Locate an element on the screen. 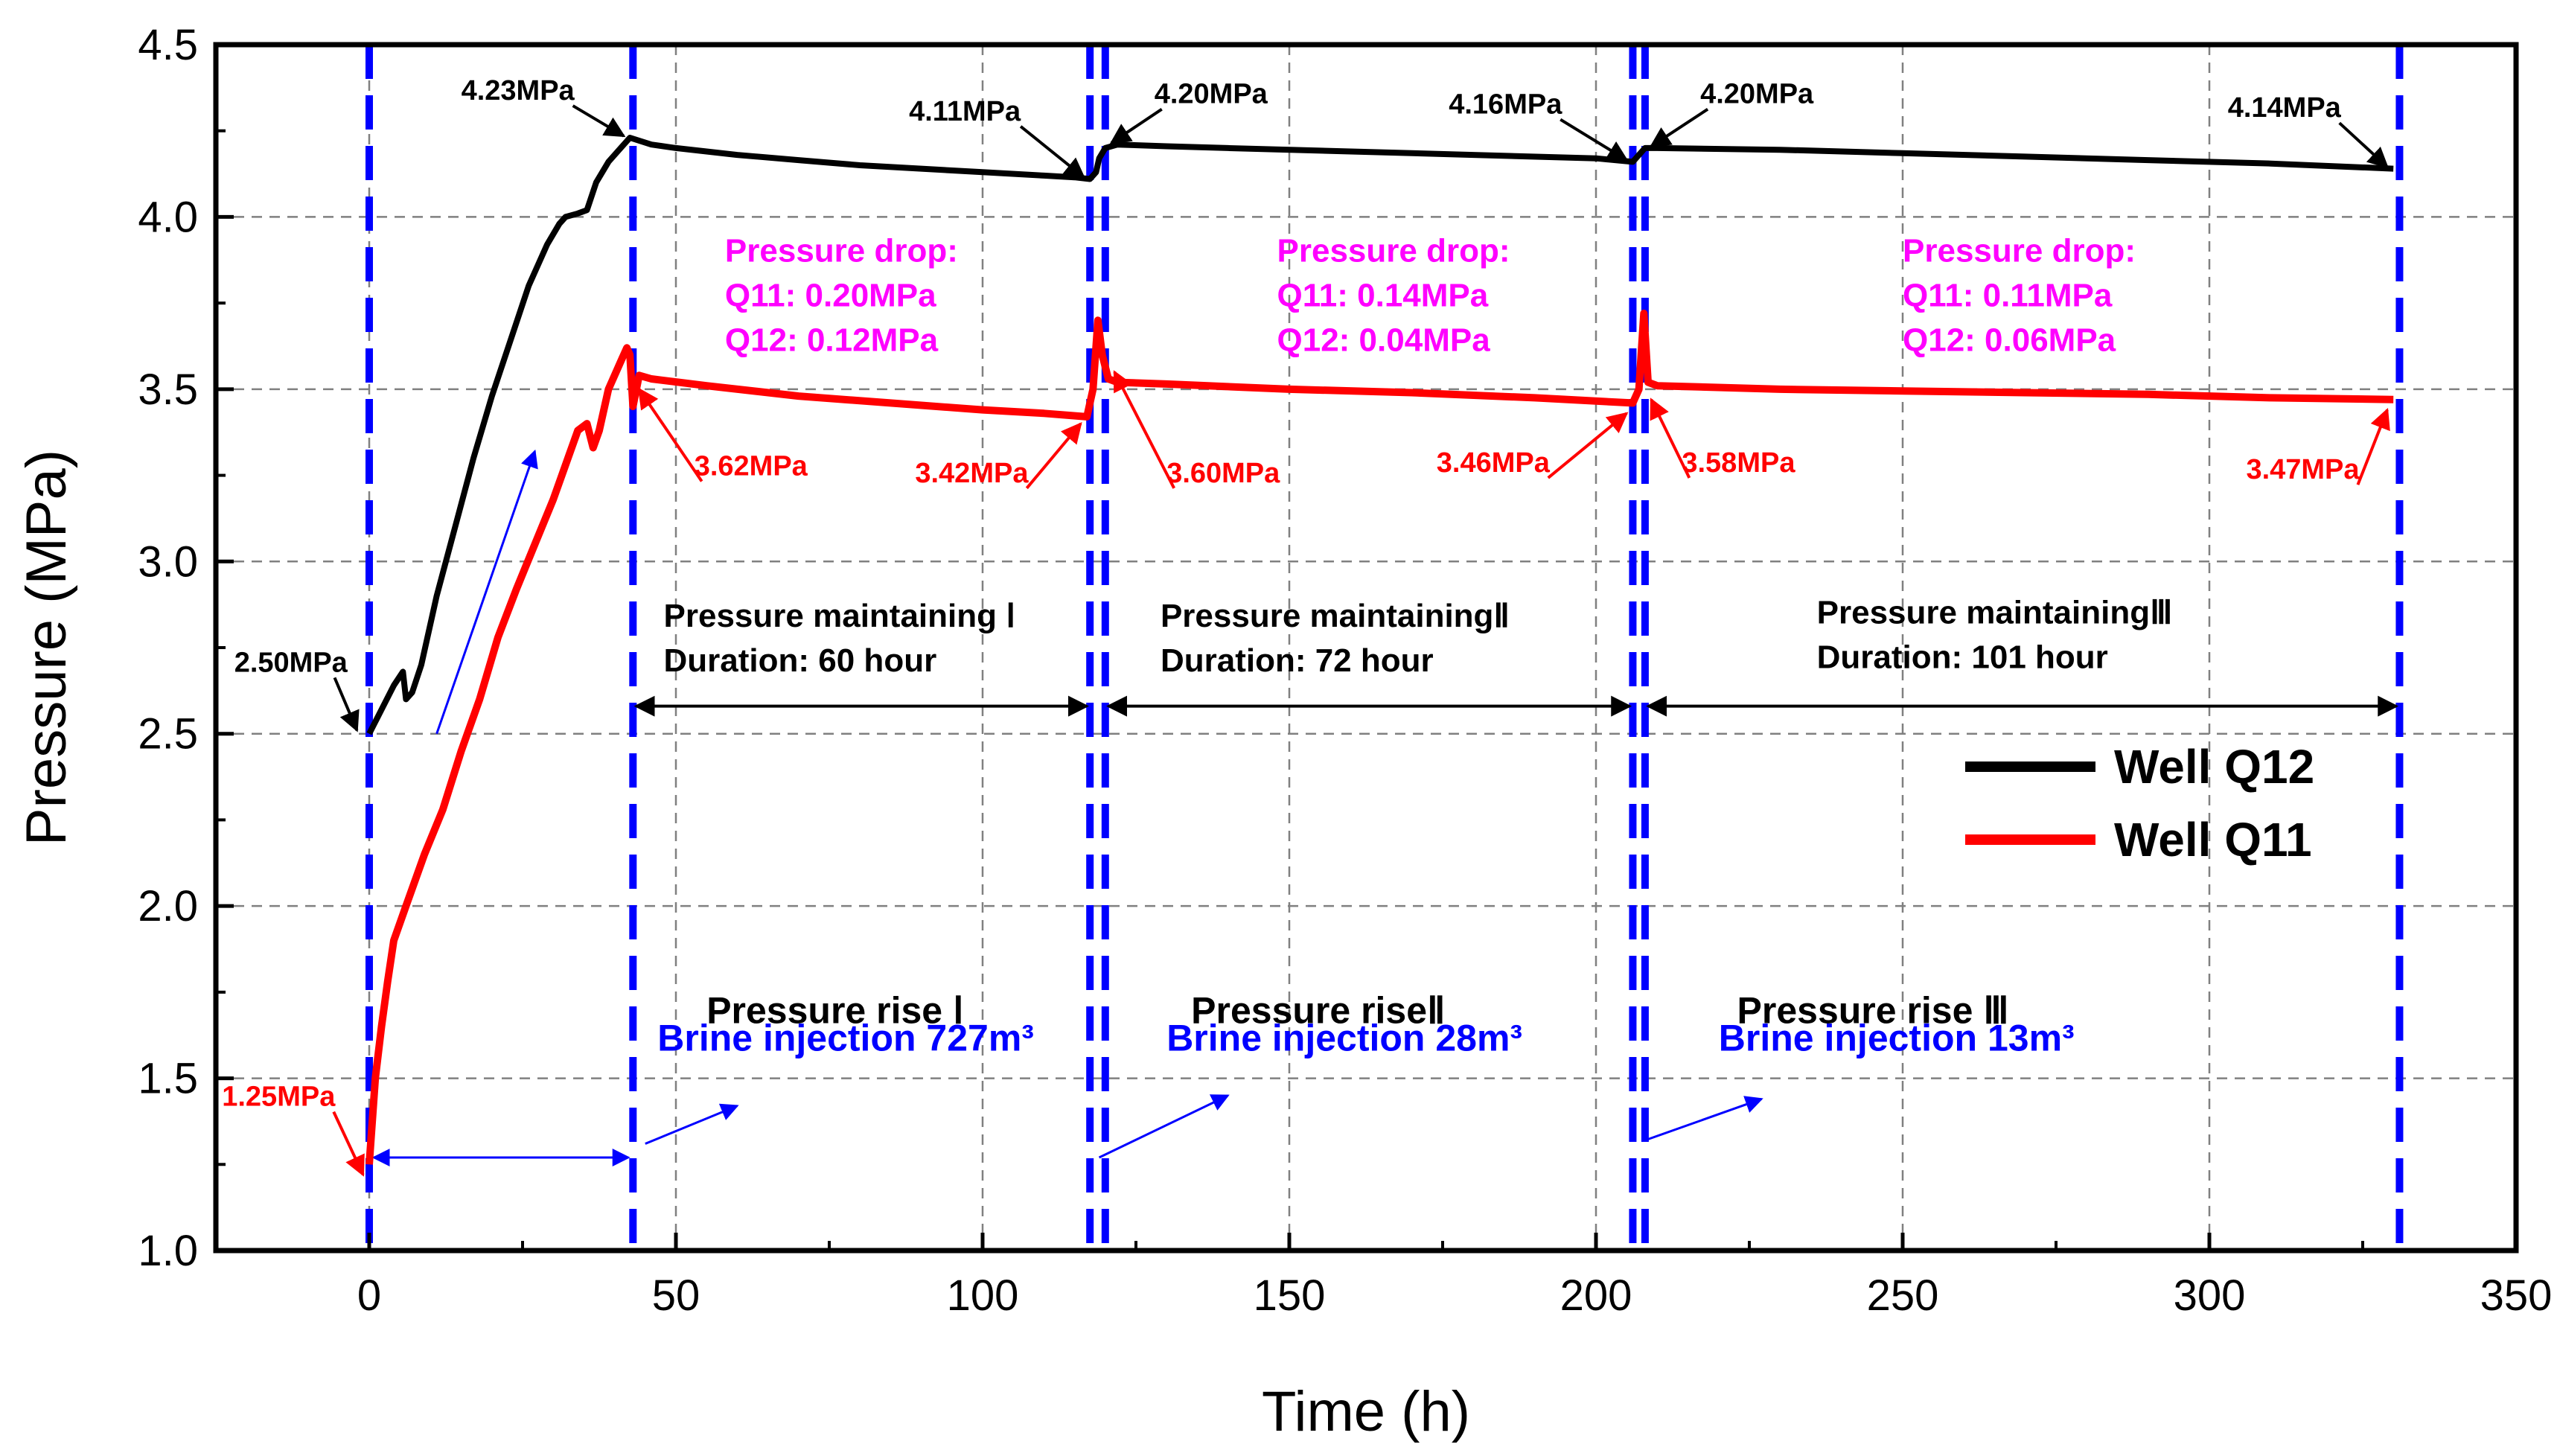 The height and width of the screenshot is (1456, 2557). x-tick-label-5: 250 is located at coordinates (1903, 1295).